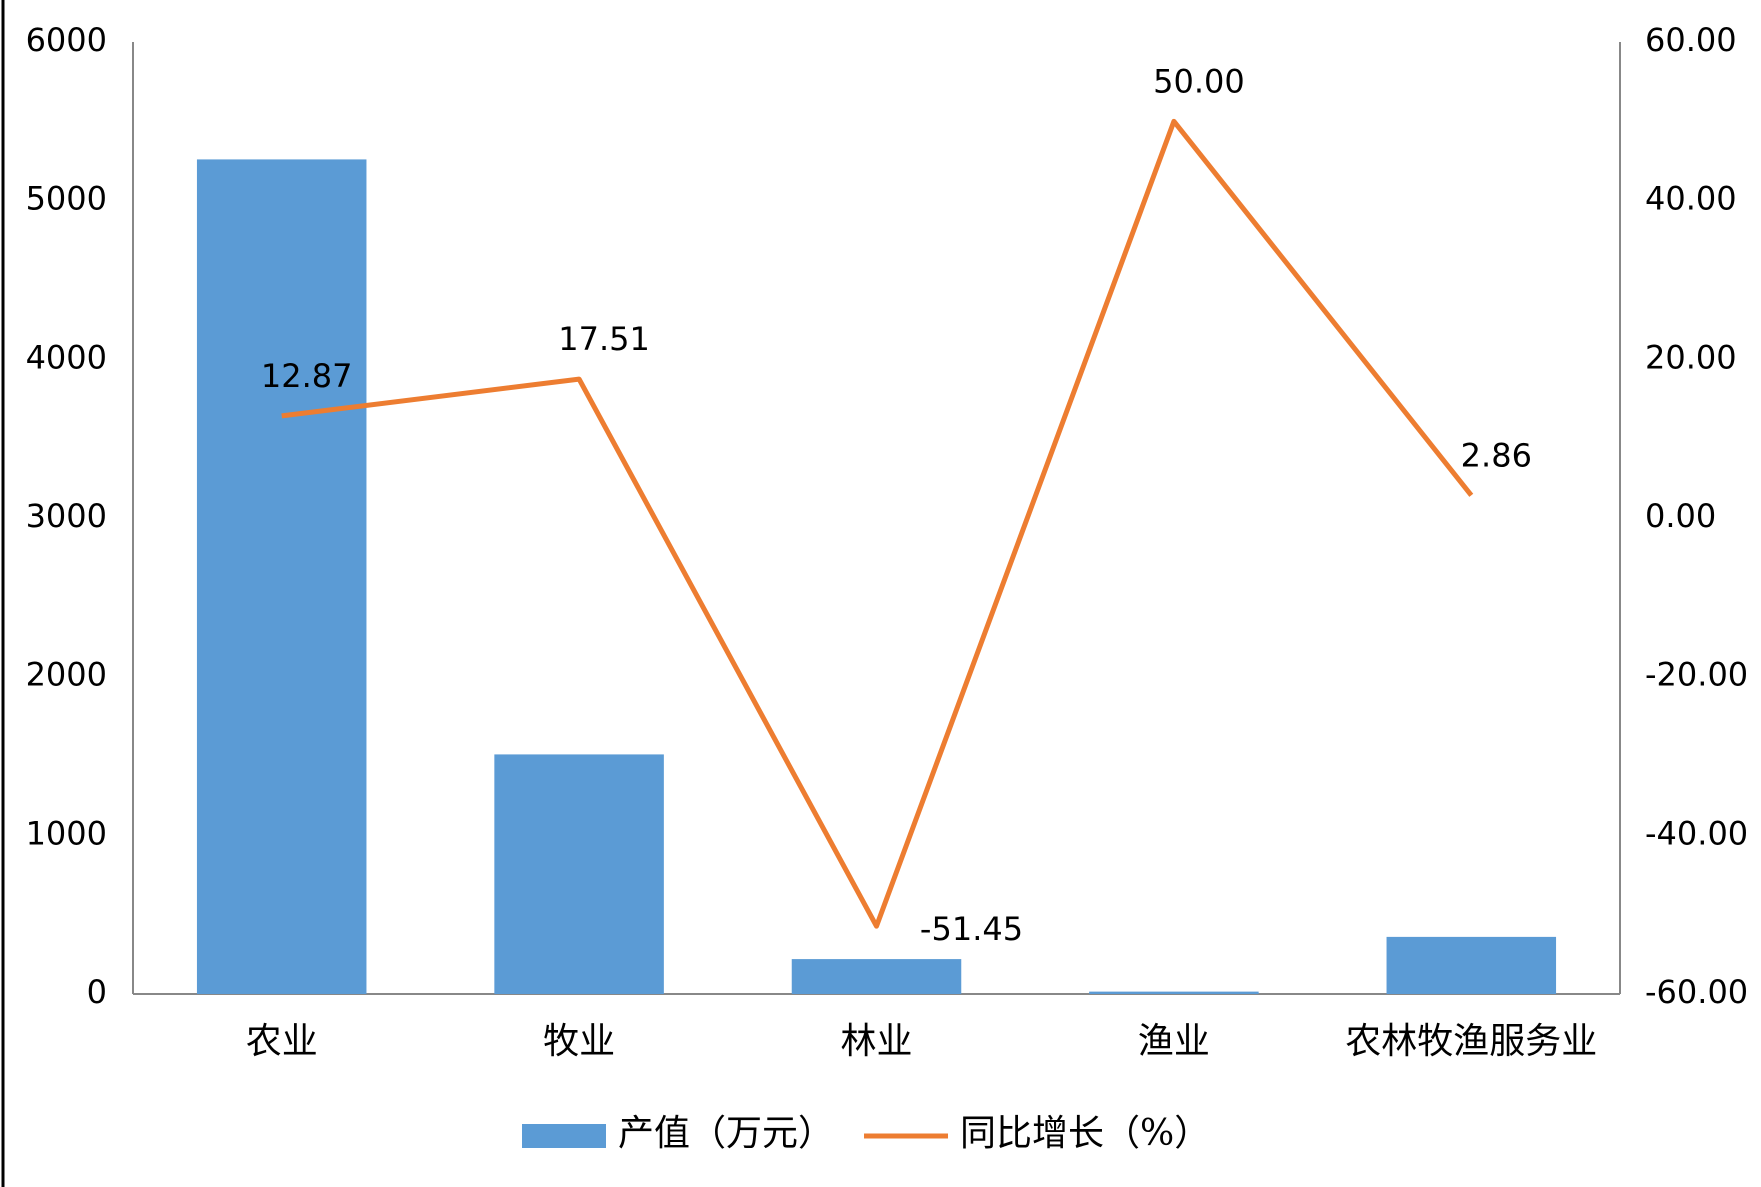 The width and height of the screenshot is (1761, 1187). I want to click on y2-tick-label: 40.00, so click(1691, 199).